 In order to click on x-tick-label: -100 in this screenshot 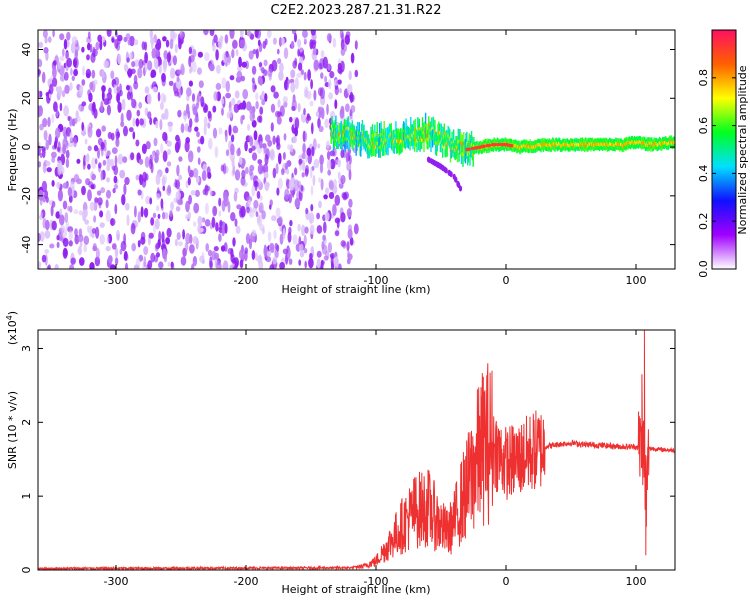, I will do `click(376, 581)`.